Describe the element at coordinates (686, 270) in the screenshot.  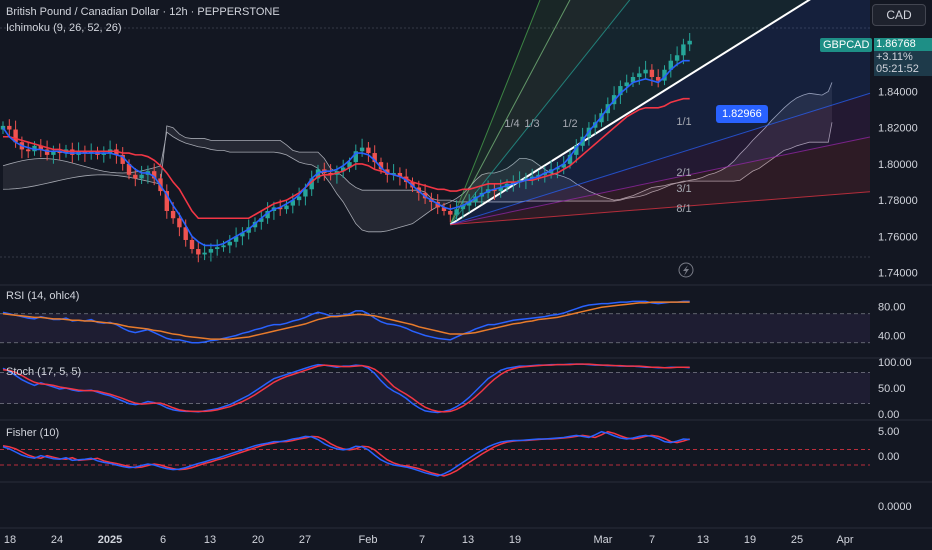
I see `alert-icon` at that location.